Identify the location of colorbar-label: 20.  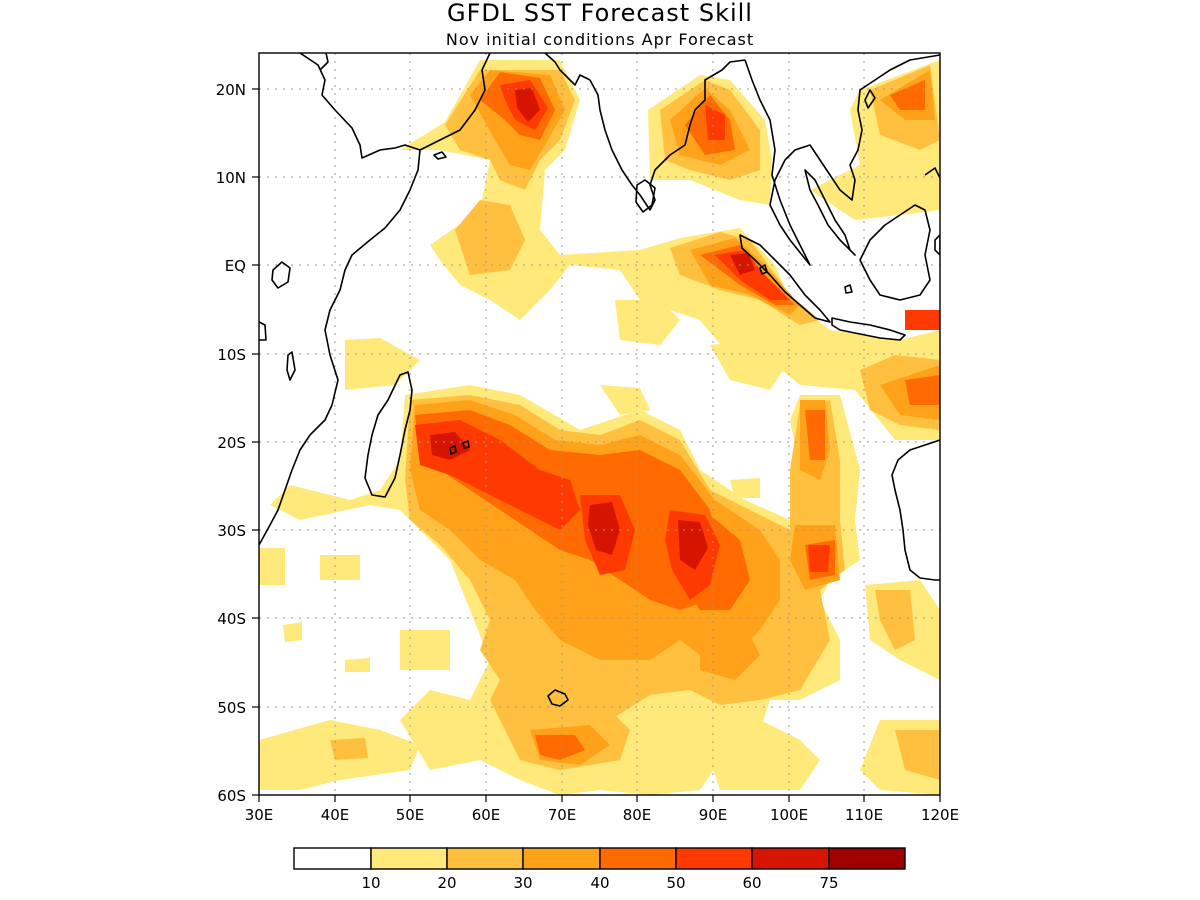
(446, 883).